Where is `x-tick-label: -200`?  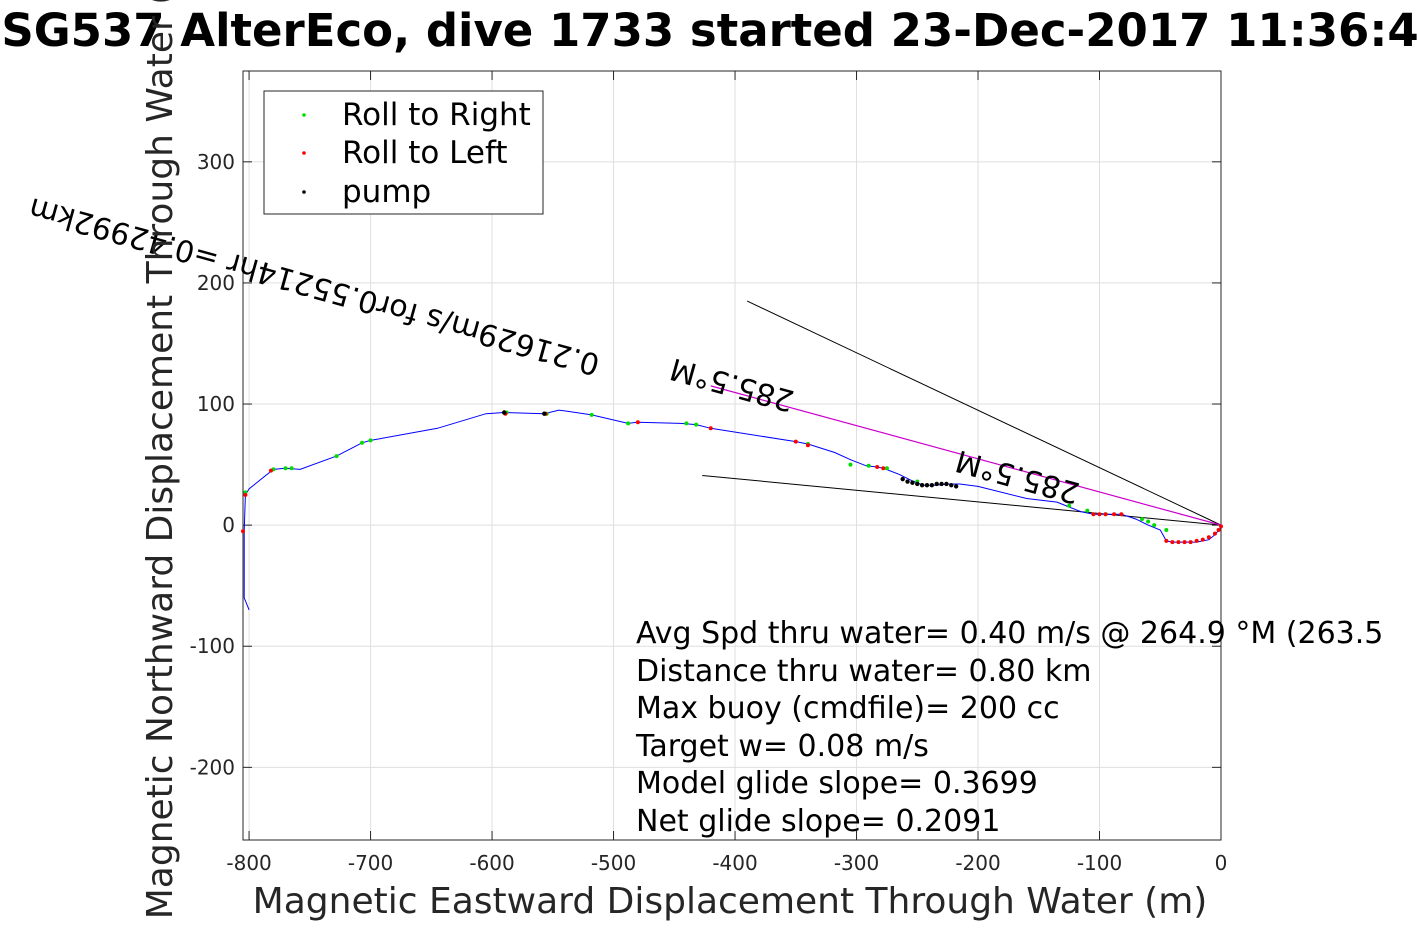
x-tick-label: -200 is located at coordinates (977, 863).